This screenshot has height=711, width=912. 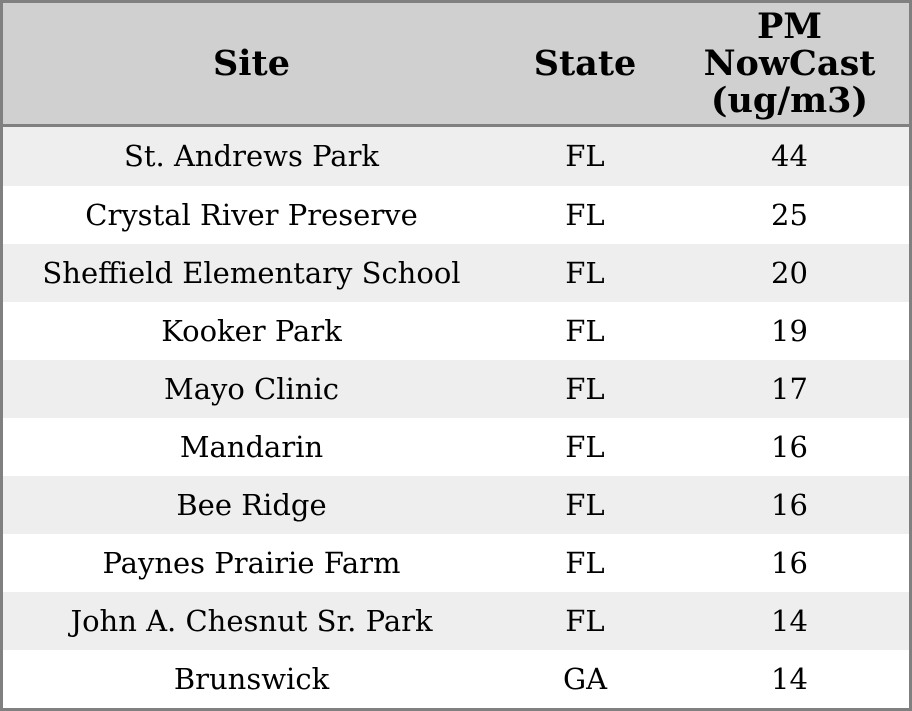 I want to click on table-row: Mayo Clinic FL 17, so click(x=456, y=388).